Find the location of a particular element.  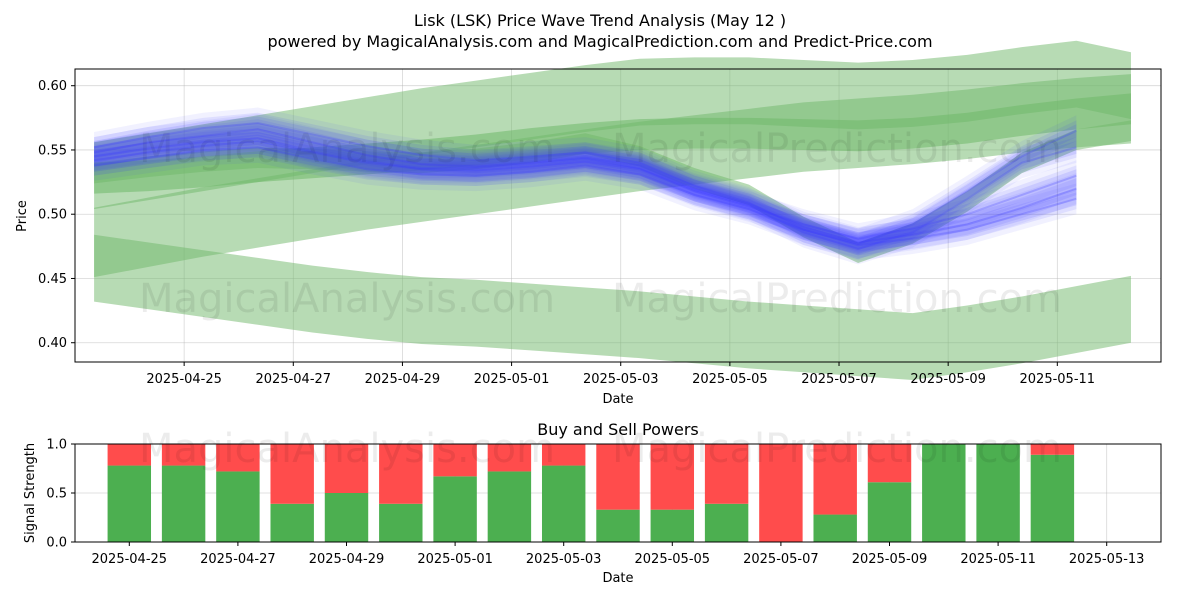

watermark-analysis-mid: MagicalAnalysis.com is located at coordinates (347, 149).